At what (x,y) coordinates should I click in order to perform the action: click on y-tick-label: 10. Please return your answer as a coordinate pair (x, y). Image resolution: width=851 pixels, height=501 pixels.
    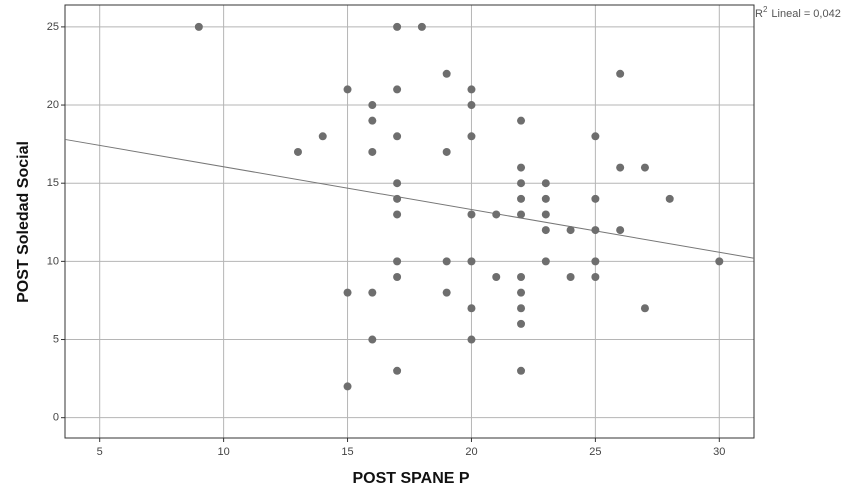
    Looking at the image, I should click on (53, 261).